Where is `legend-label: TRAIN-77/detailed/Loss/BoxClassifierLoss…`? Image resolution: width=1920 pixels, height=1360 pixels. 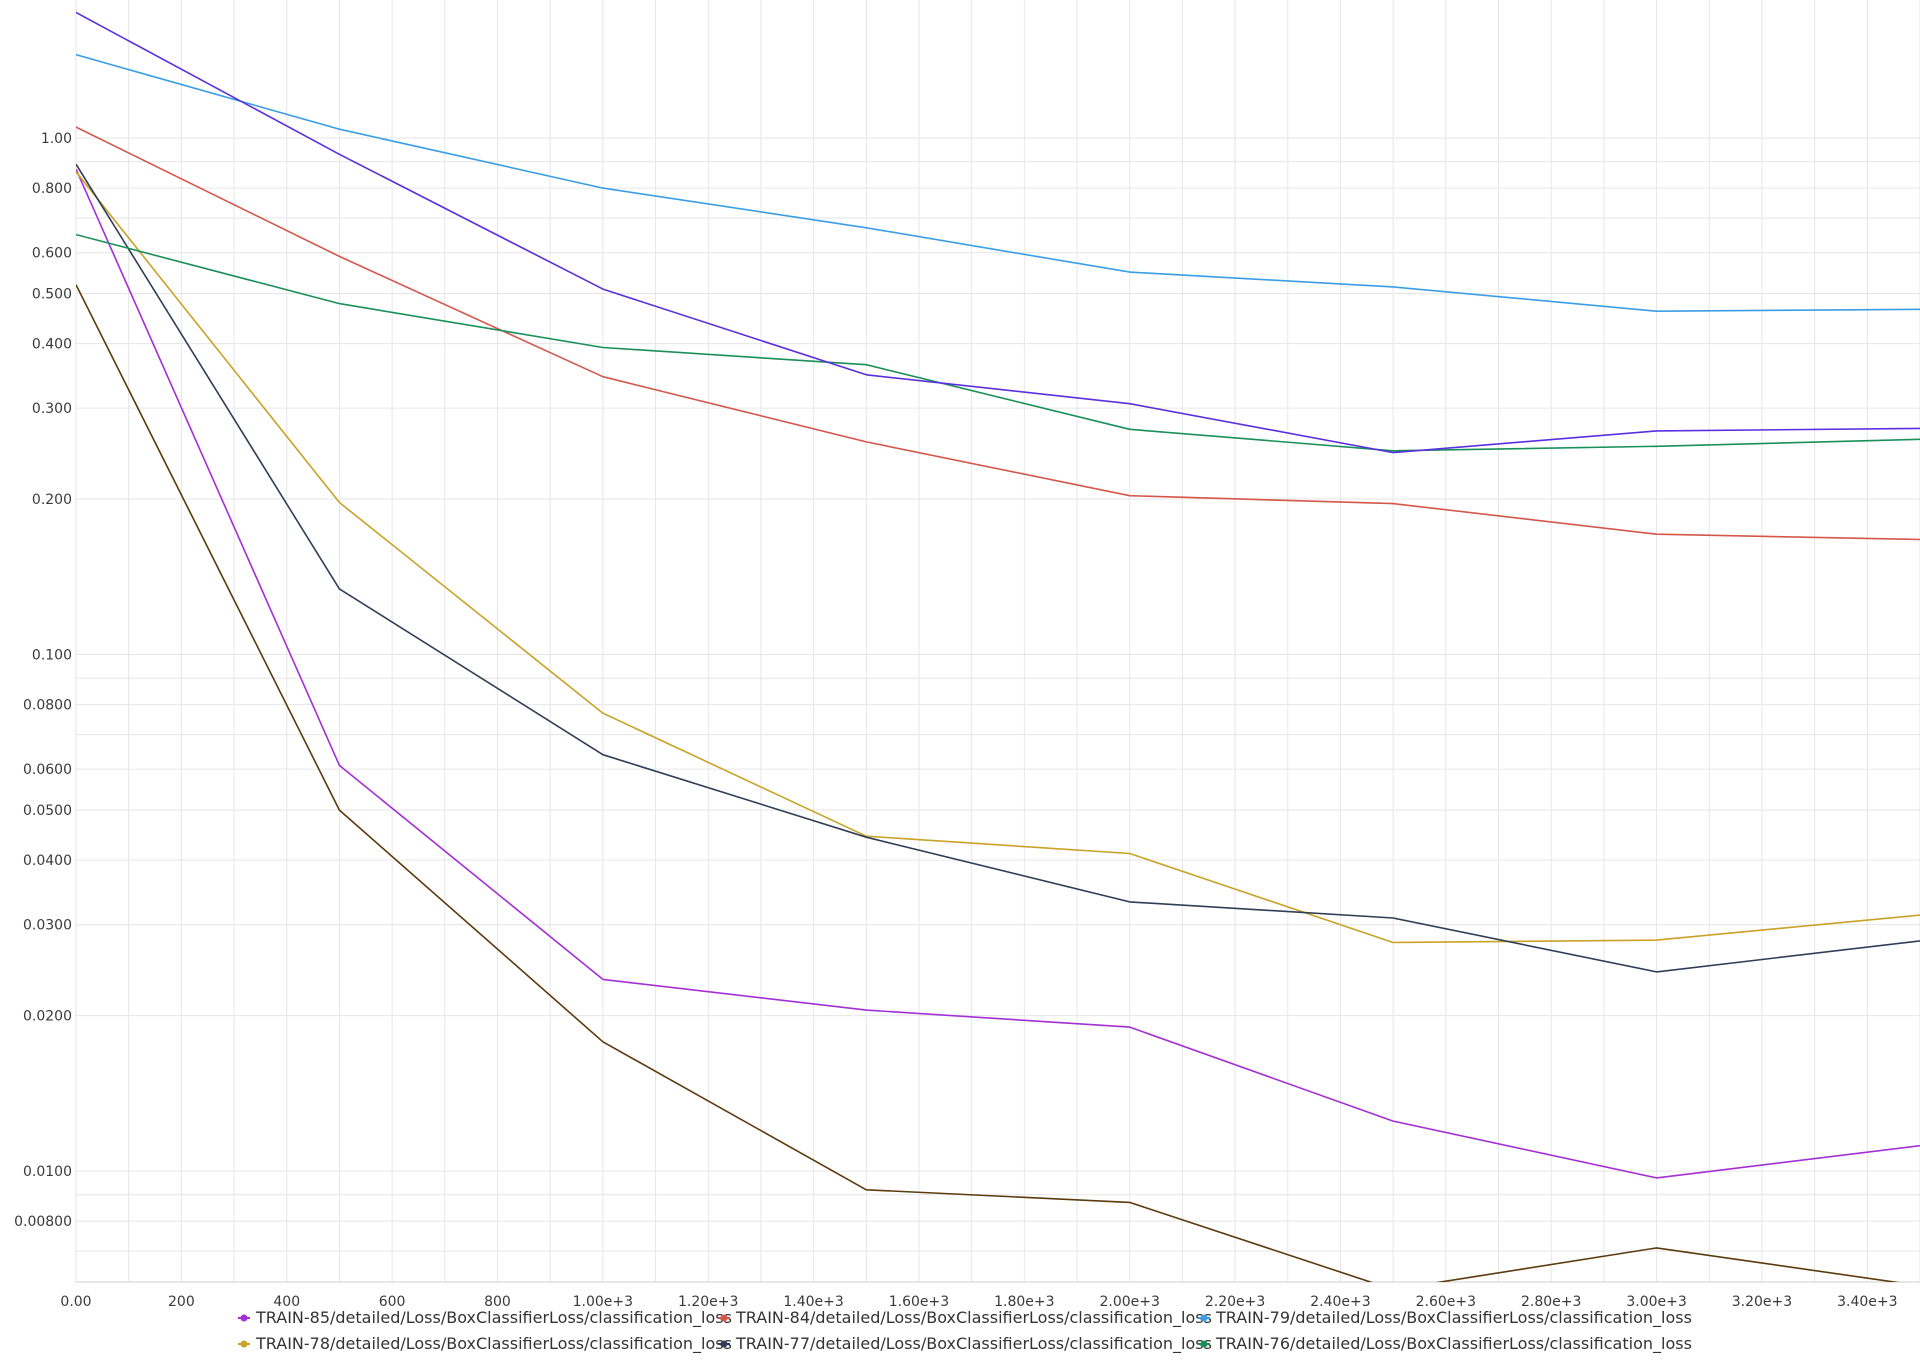 legend-label: TRAIN-77/detailed/Loss/BoxClassifierLoss… is located at coordinates (973, 1344).